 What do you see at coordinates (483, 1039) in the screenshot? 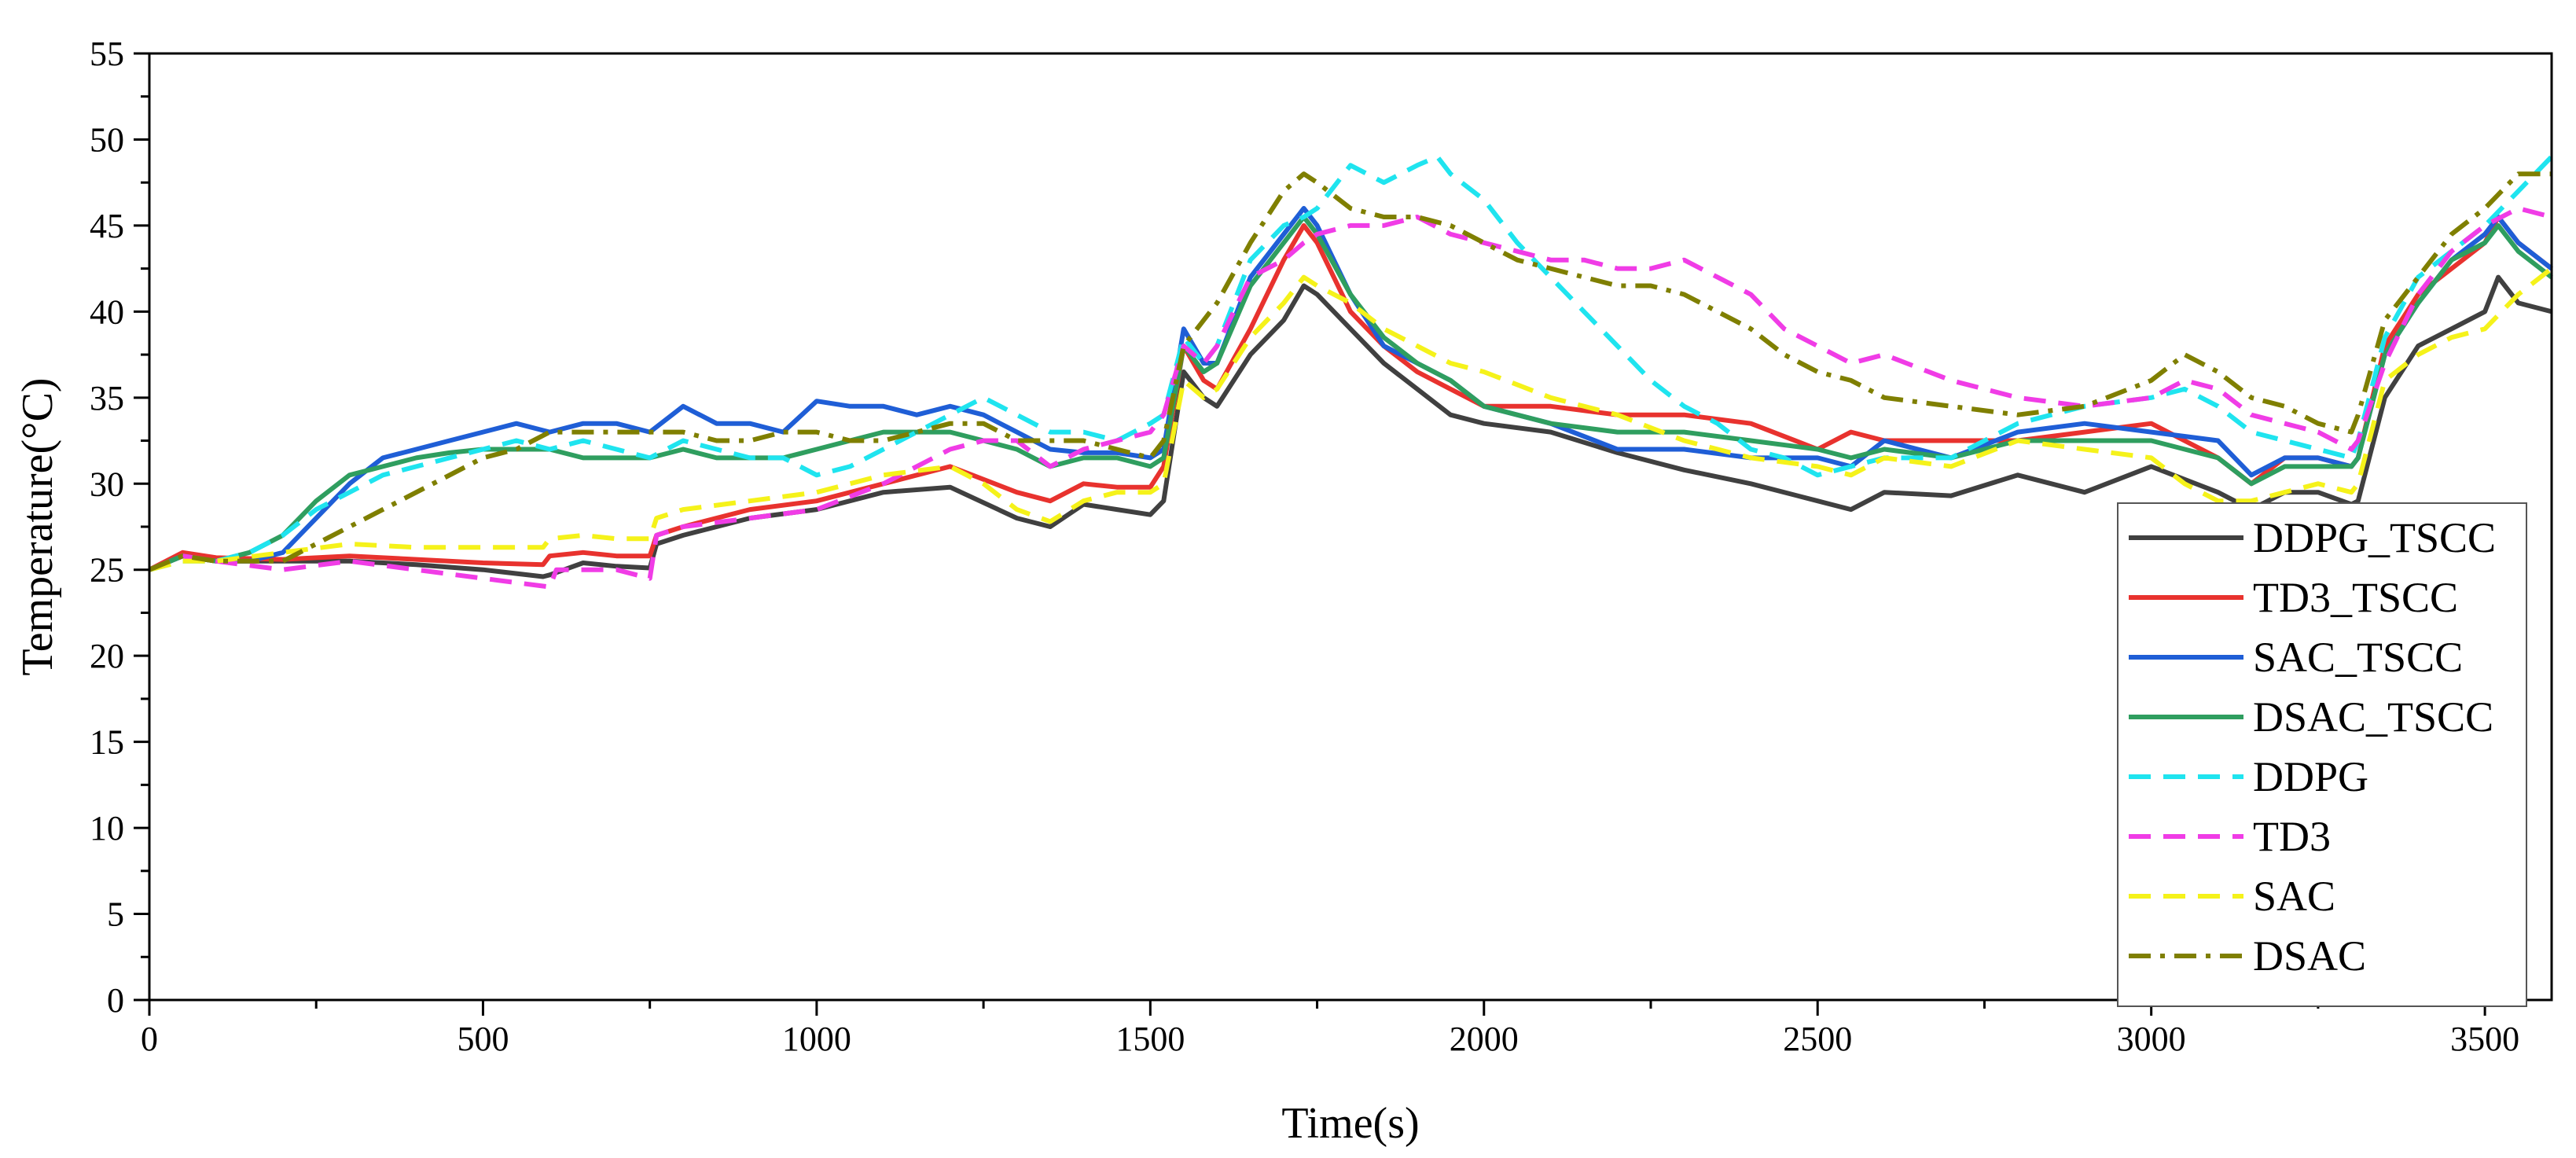
I see `x-tick-label: 500` at bounding box center [483, 1039].